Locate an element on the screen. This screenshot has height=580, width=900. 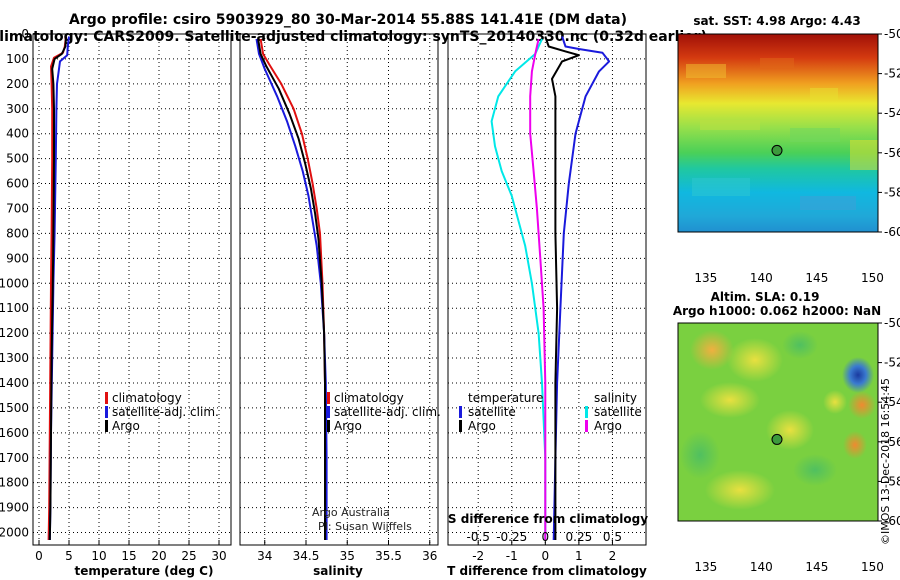
legend-swatch-t-argo is located at coordinates (460, 426).